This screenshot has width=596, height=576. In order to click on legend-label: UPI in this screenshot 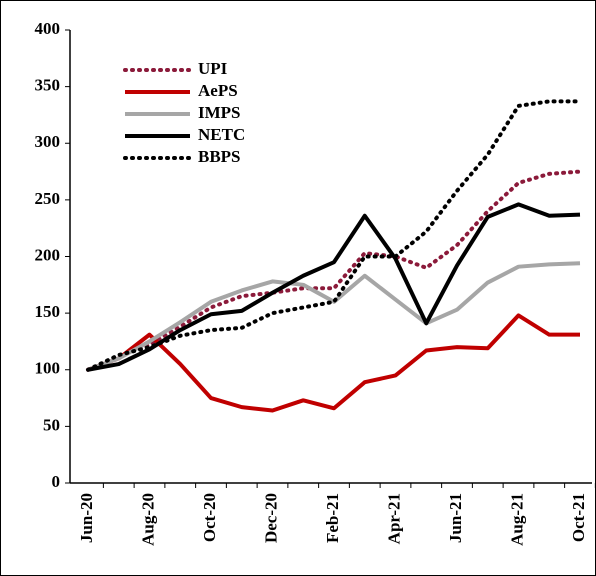, I will do `click(213, 68)`.